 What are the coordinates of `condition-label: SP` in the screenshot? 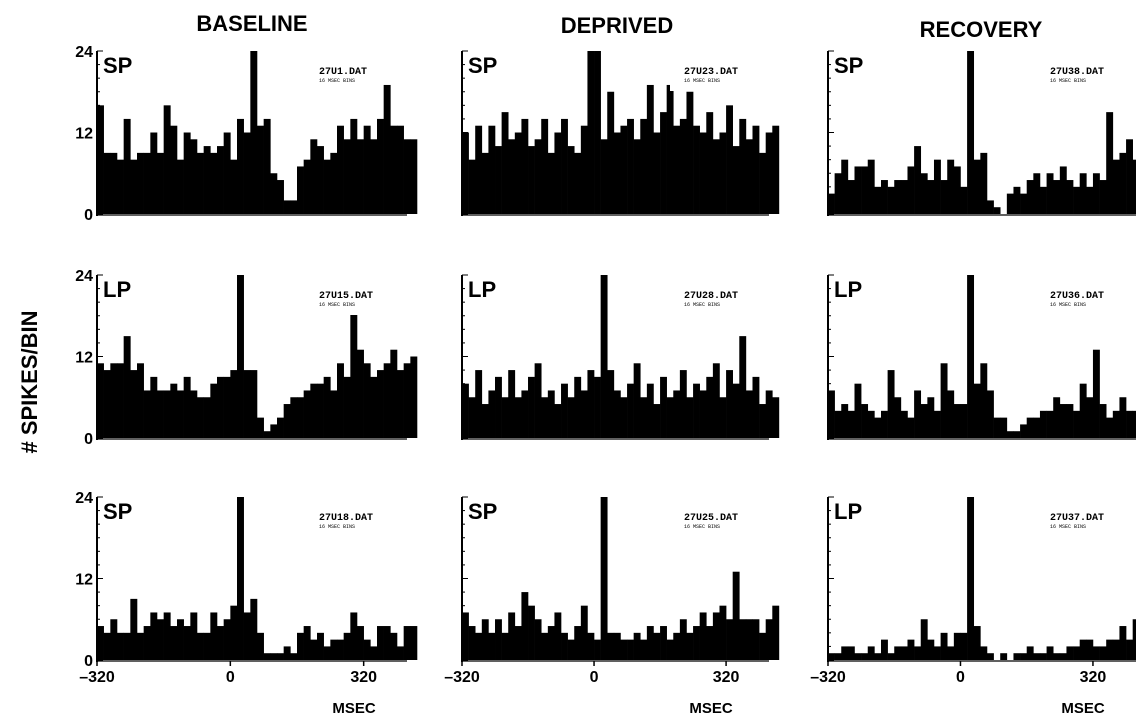 It's located at (117, 65).